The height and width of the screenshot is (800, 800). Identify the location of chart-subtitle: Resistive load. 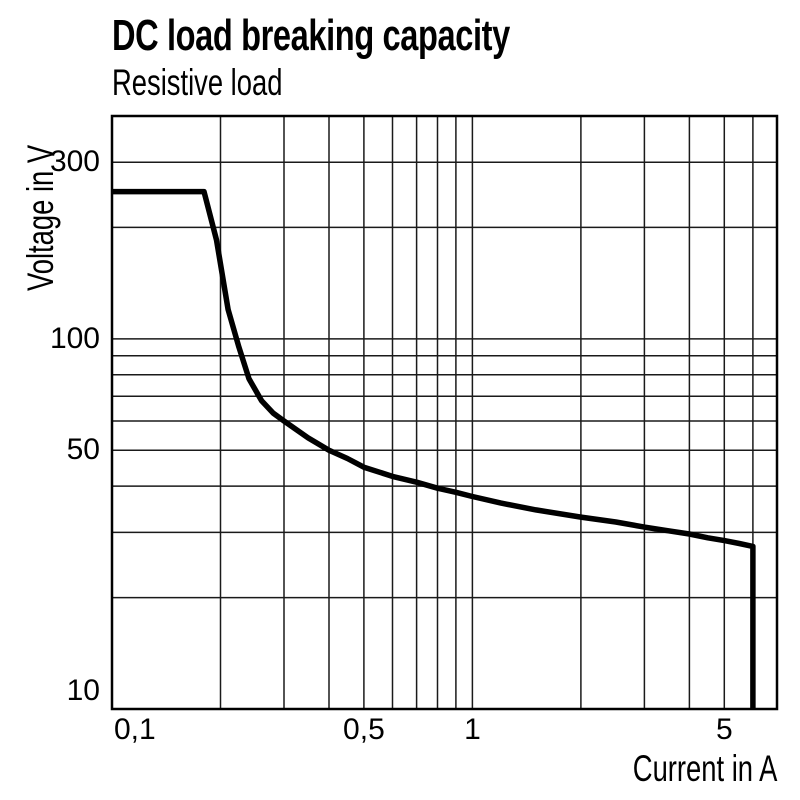
(197, 82).